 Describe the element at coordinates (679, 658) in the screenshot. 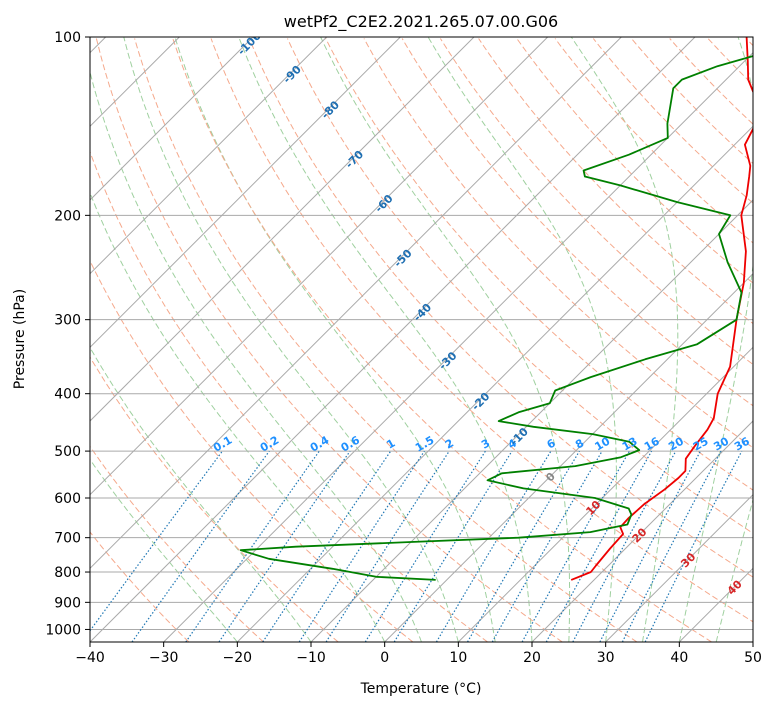

I see `x-tick-label: 40` at that location.